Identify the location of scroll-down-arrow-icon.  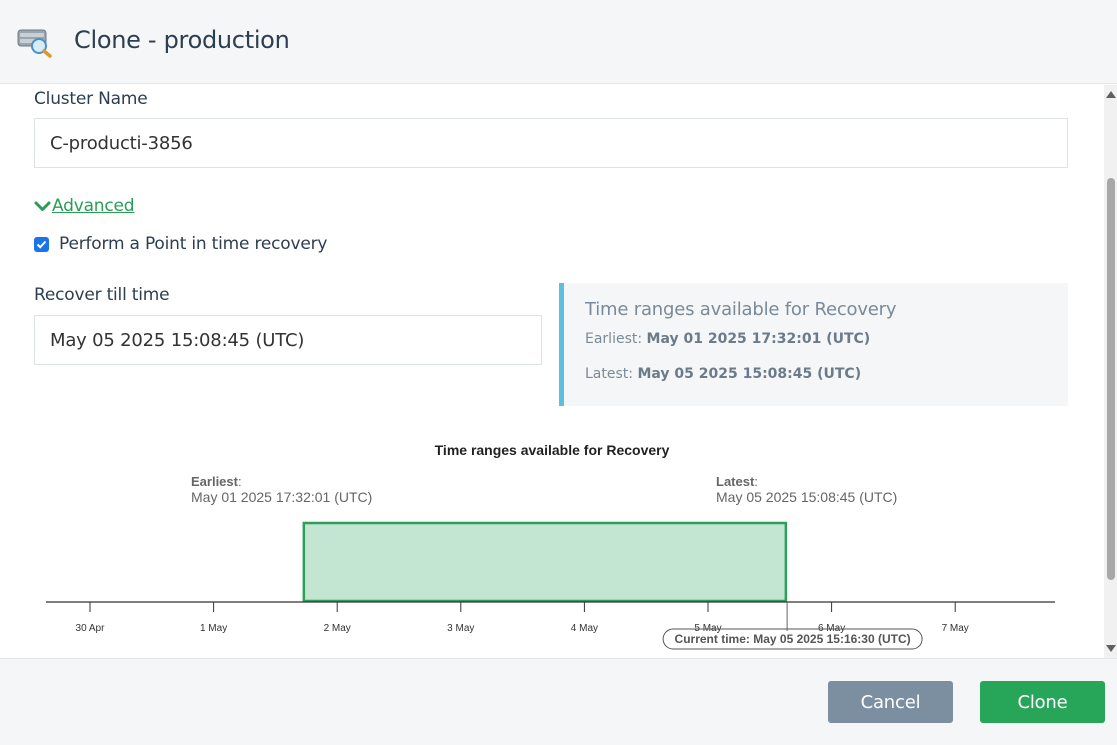
(1111, 648).